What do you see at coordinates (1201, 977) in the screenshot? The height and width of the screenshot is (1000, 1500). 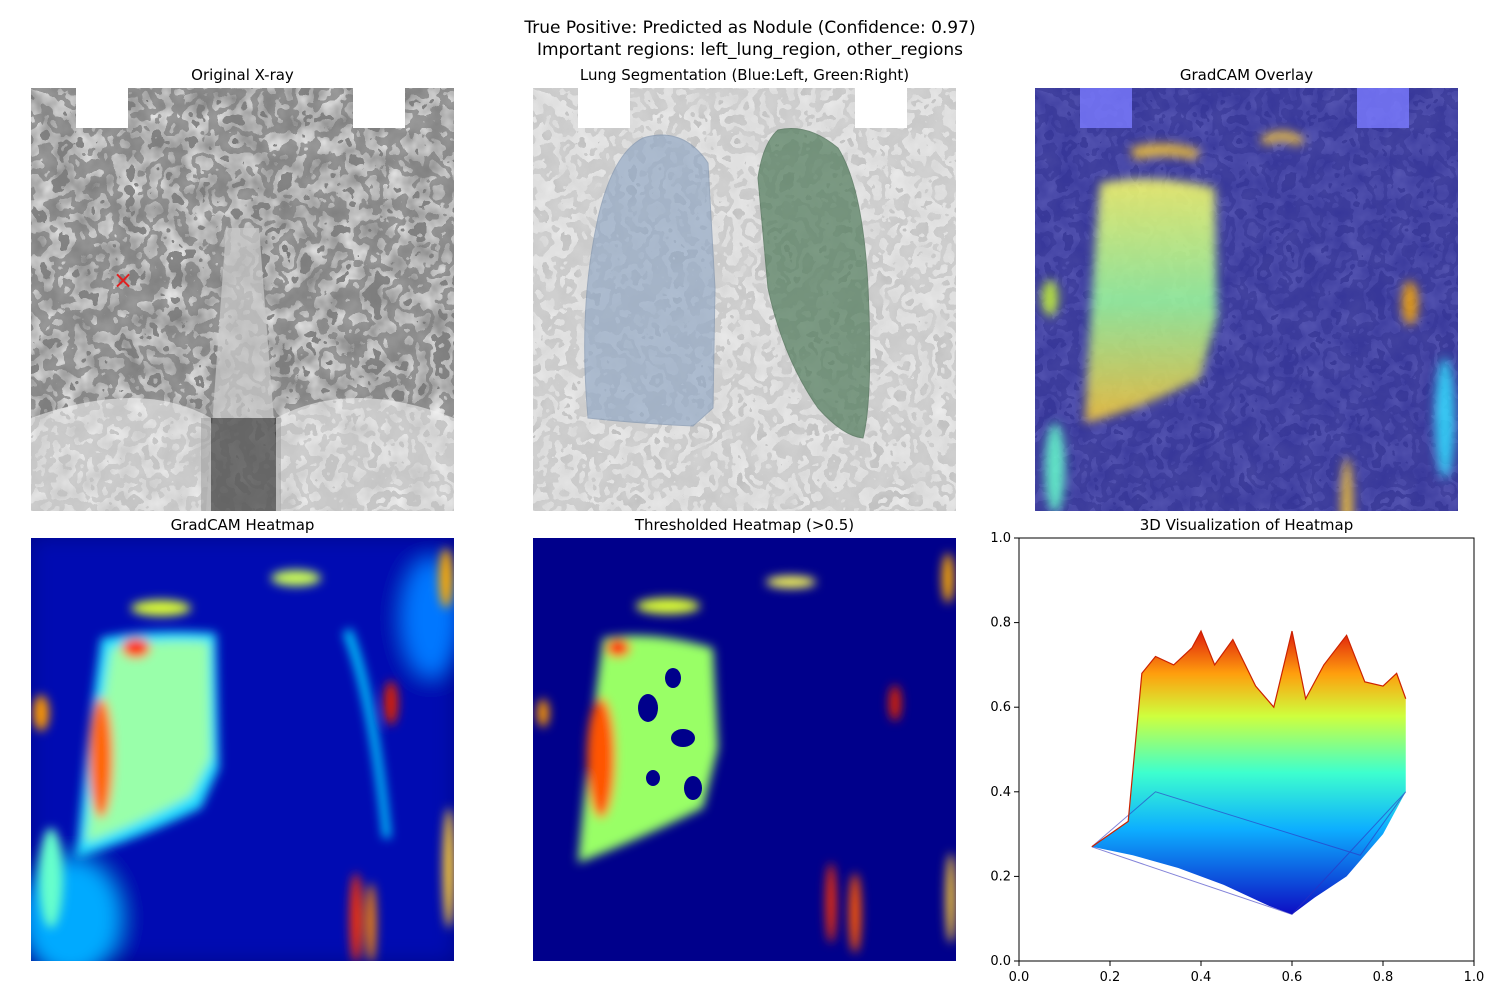 I see `x-tick-label: 0.4` at bounding box center [1201, 977].